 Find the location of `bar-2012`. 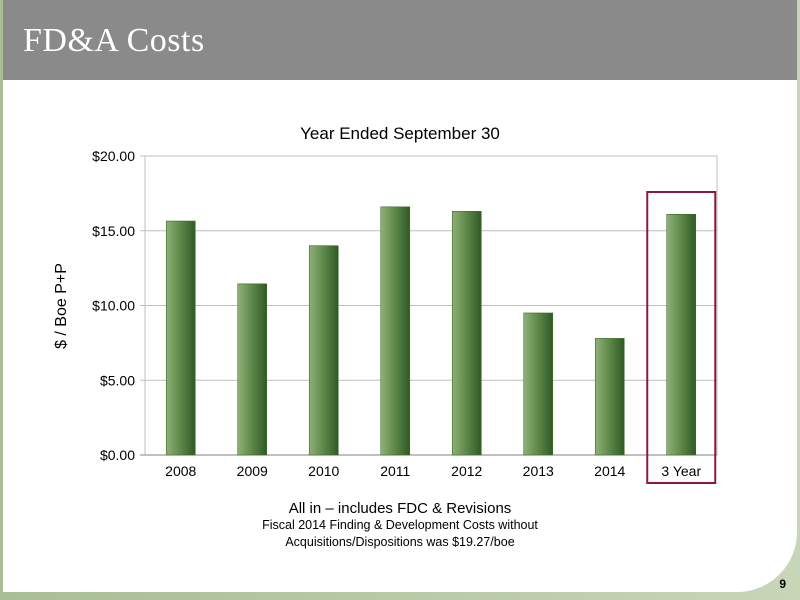

bar-2012 is located at coordinates (466, 333).